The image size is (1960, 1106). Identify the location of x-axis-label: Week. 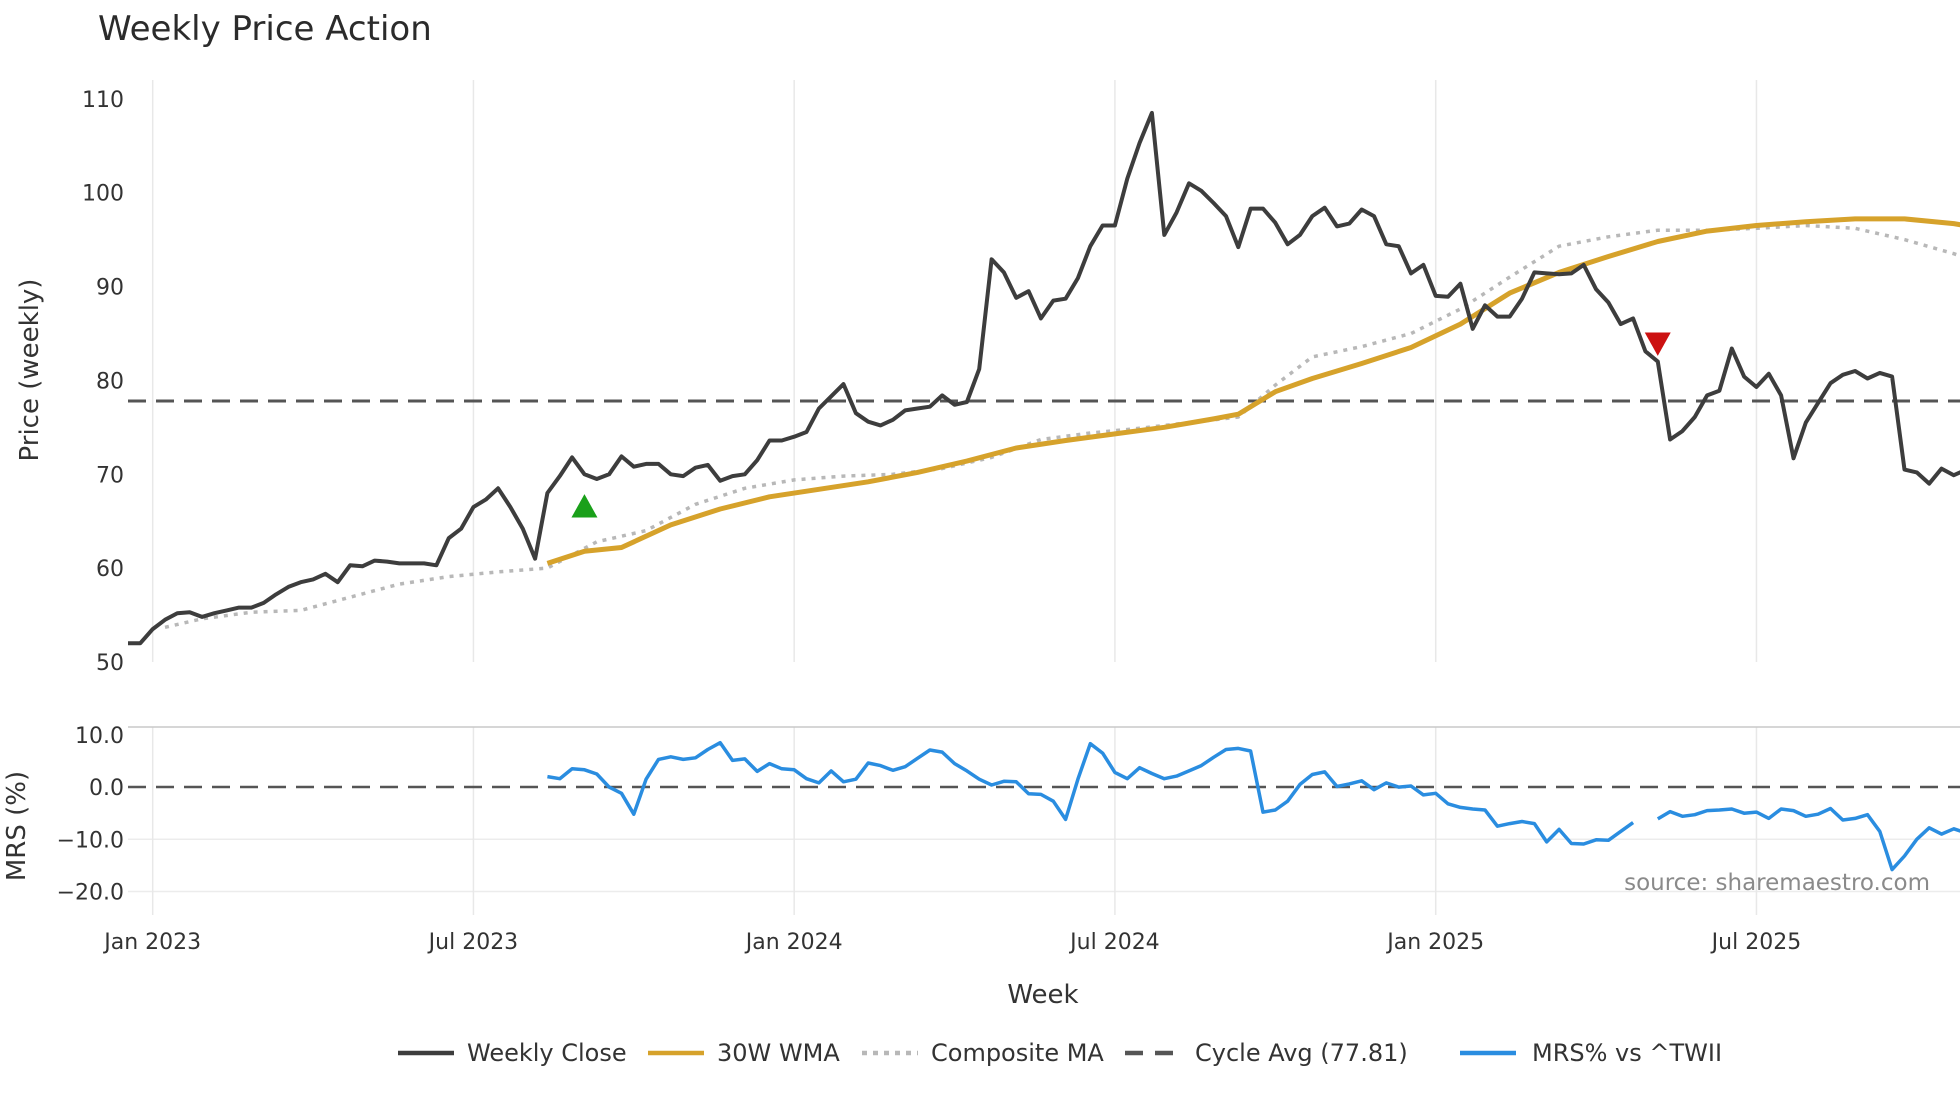
(1042, 995).